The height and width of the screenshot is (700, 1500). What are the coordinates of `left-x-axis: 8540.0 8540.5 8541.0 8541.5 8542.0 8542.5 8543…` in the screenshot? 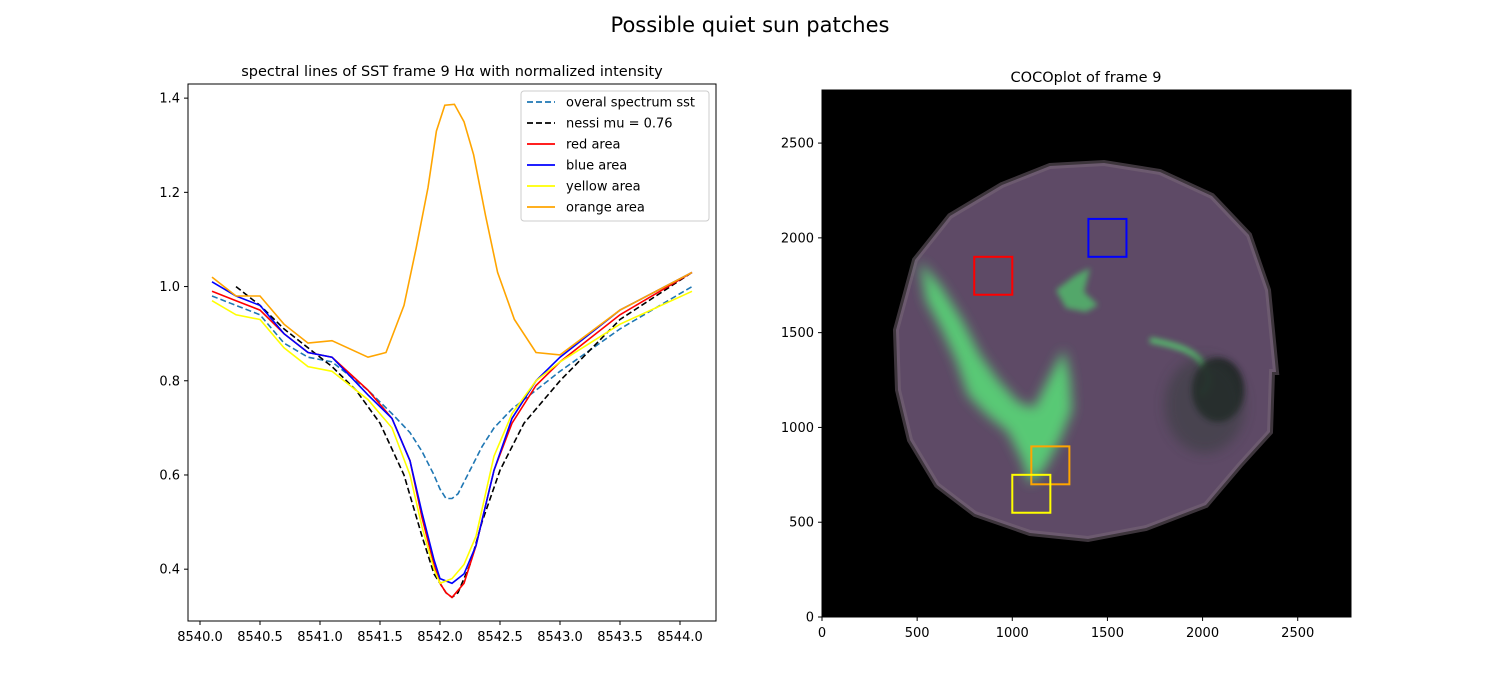 It's located at (440, 633).